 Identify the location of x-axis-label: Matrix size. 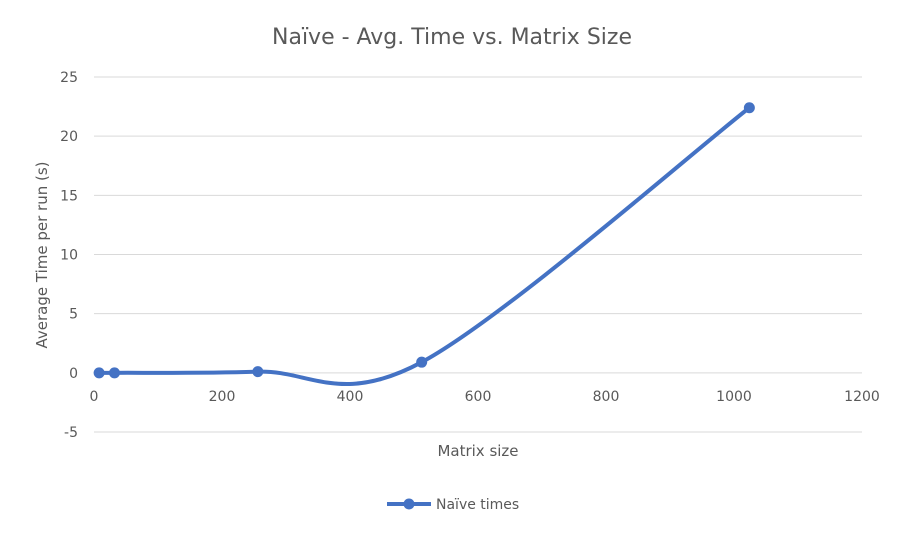
(477, 451).